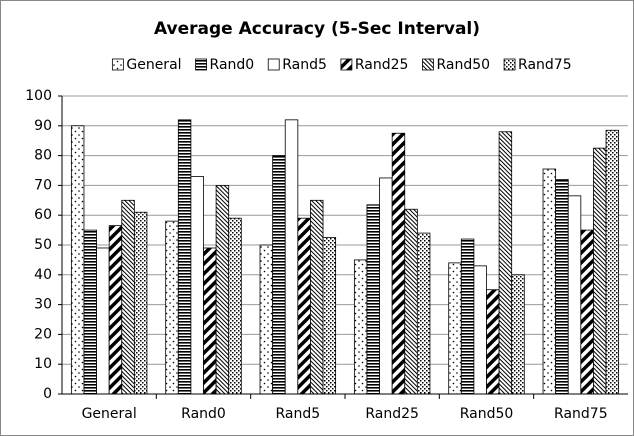 This screenshot has width=634, height=436. I want to click on y-tick-label: 100, so click(38, 96).